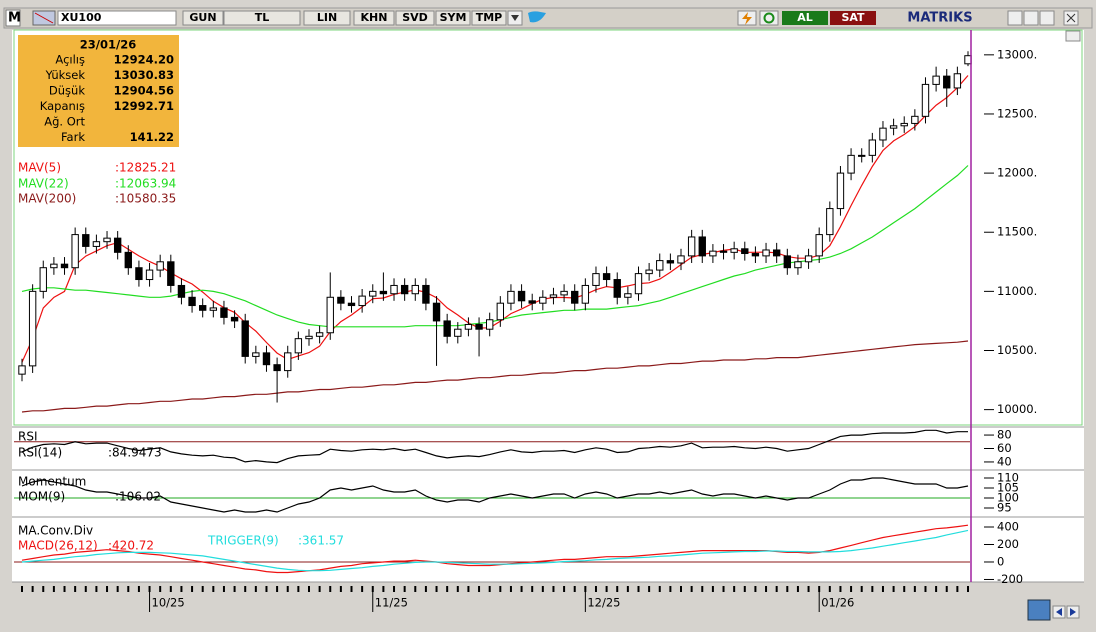 This screenshot has height=632, width=1096. What do you see at coordinates (391, 603) in the screenshot?
I see `x-tick-label: 11/25` at bounding box center [391, 603].